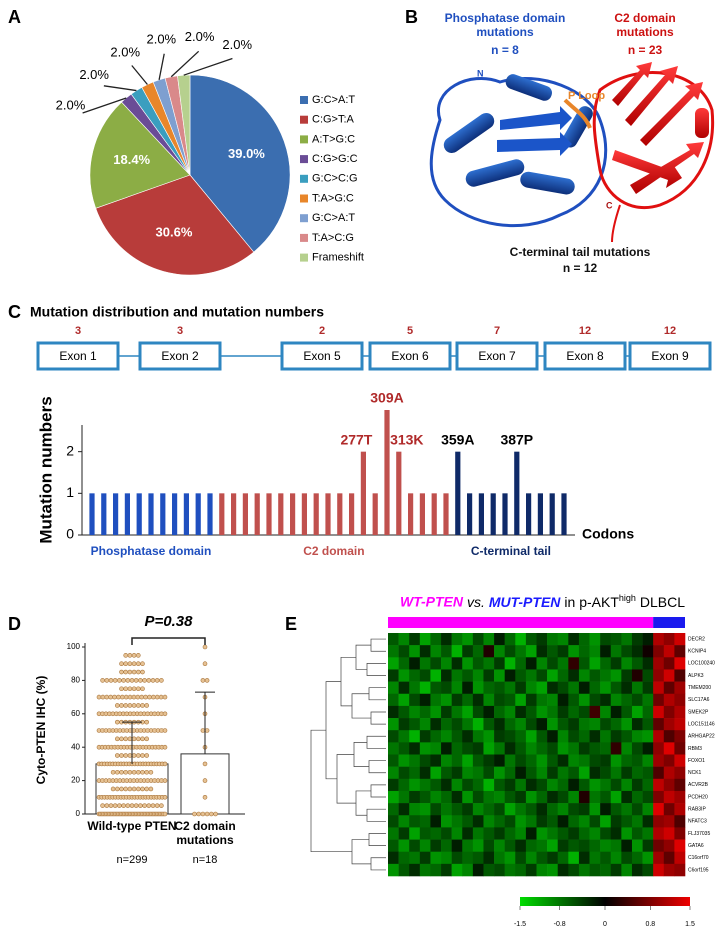 This screenshot has height=931, width=717. What do you see at coordinates (542, 601) in the screenshot?
I see `heatmap-title: WT-PTEN vs. MUT-PTEN in p-AKThigh DLBCL` at bounding box center [542, 601].